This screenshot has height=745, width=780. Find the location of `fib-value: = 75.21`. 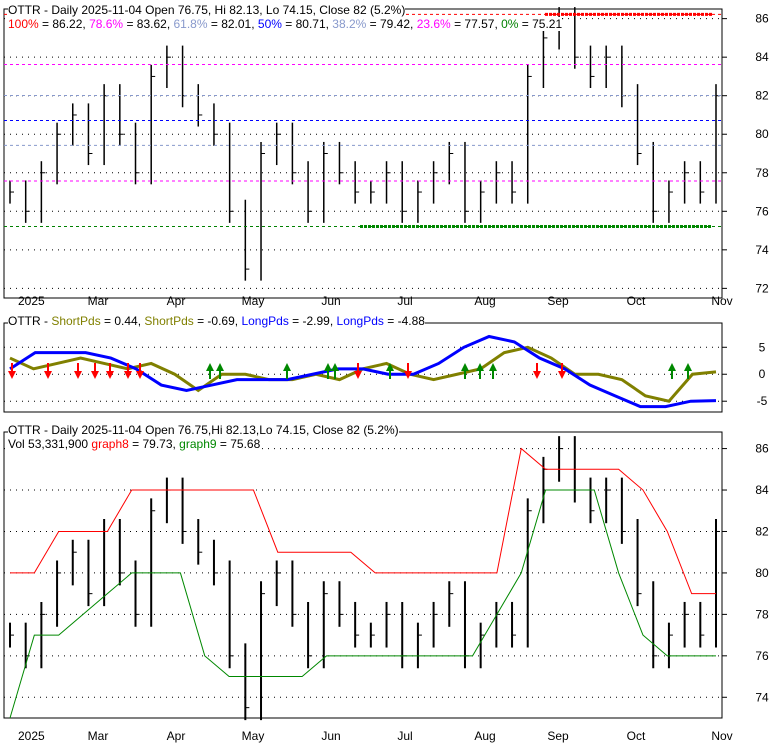

fib-value: = 75.21 is located at coordinates (540, 24).